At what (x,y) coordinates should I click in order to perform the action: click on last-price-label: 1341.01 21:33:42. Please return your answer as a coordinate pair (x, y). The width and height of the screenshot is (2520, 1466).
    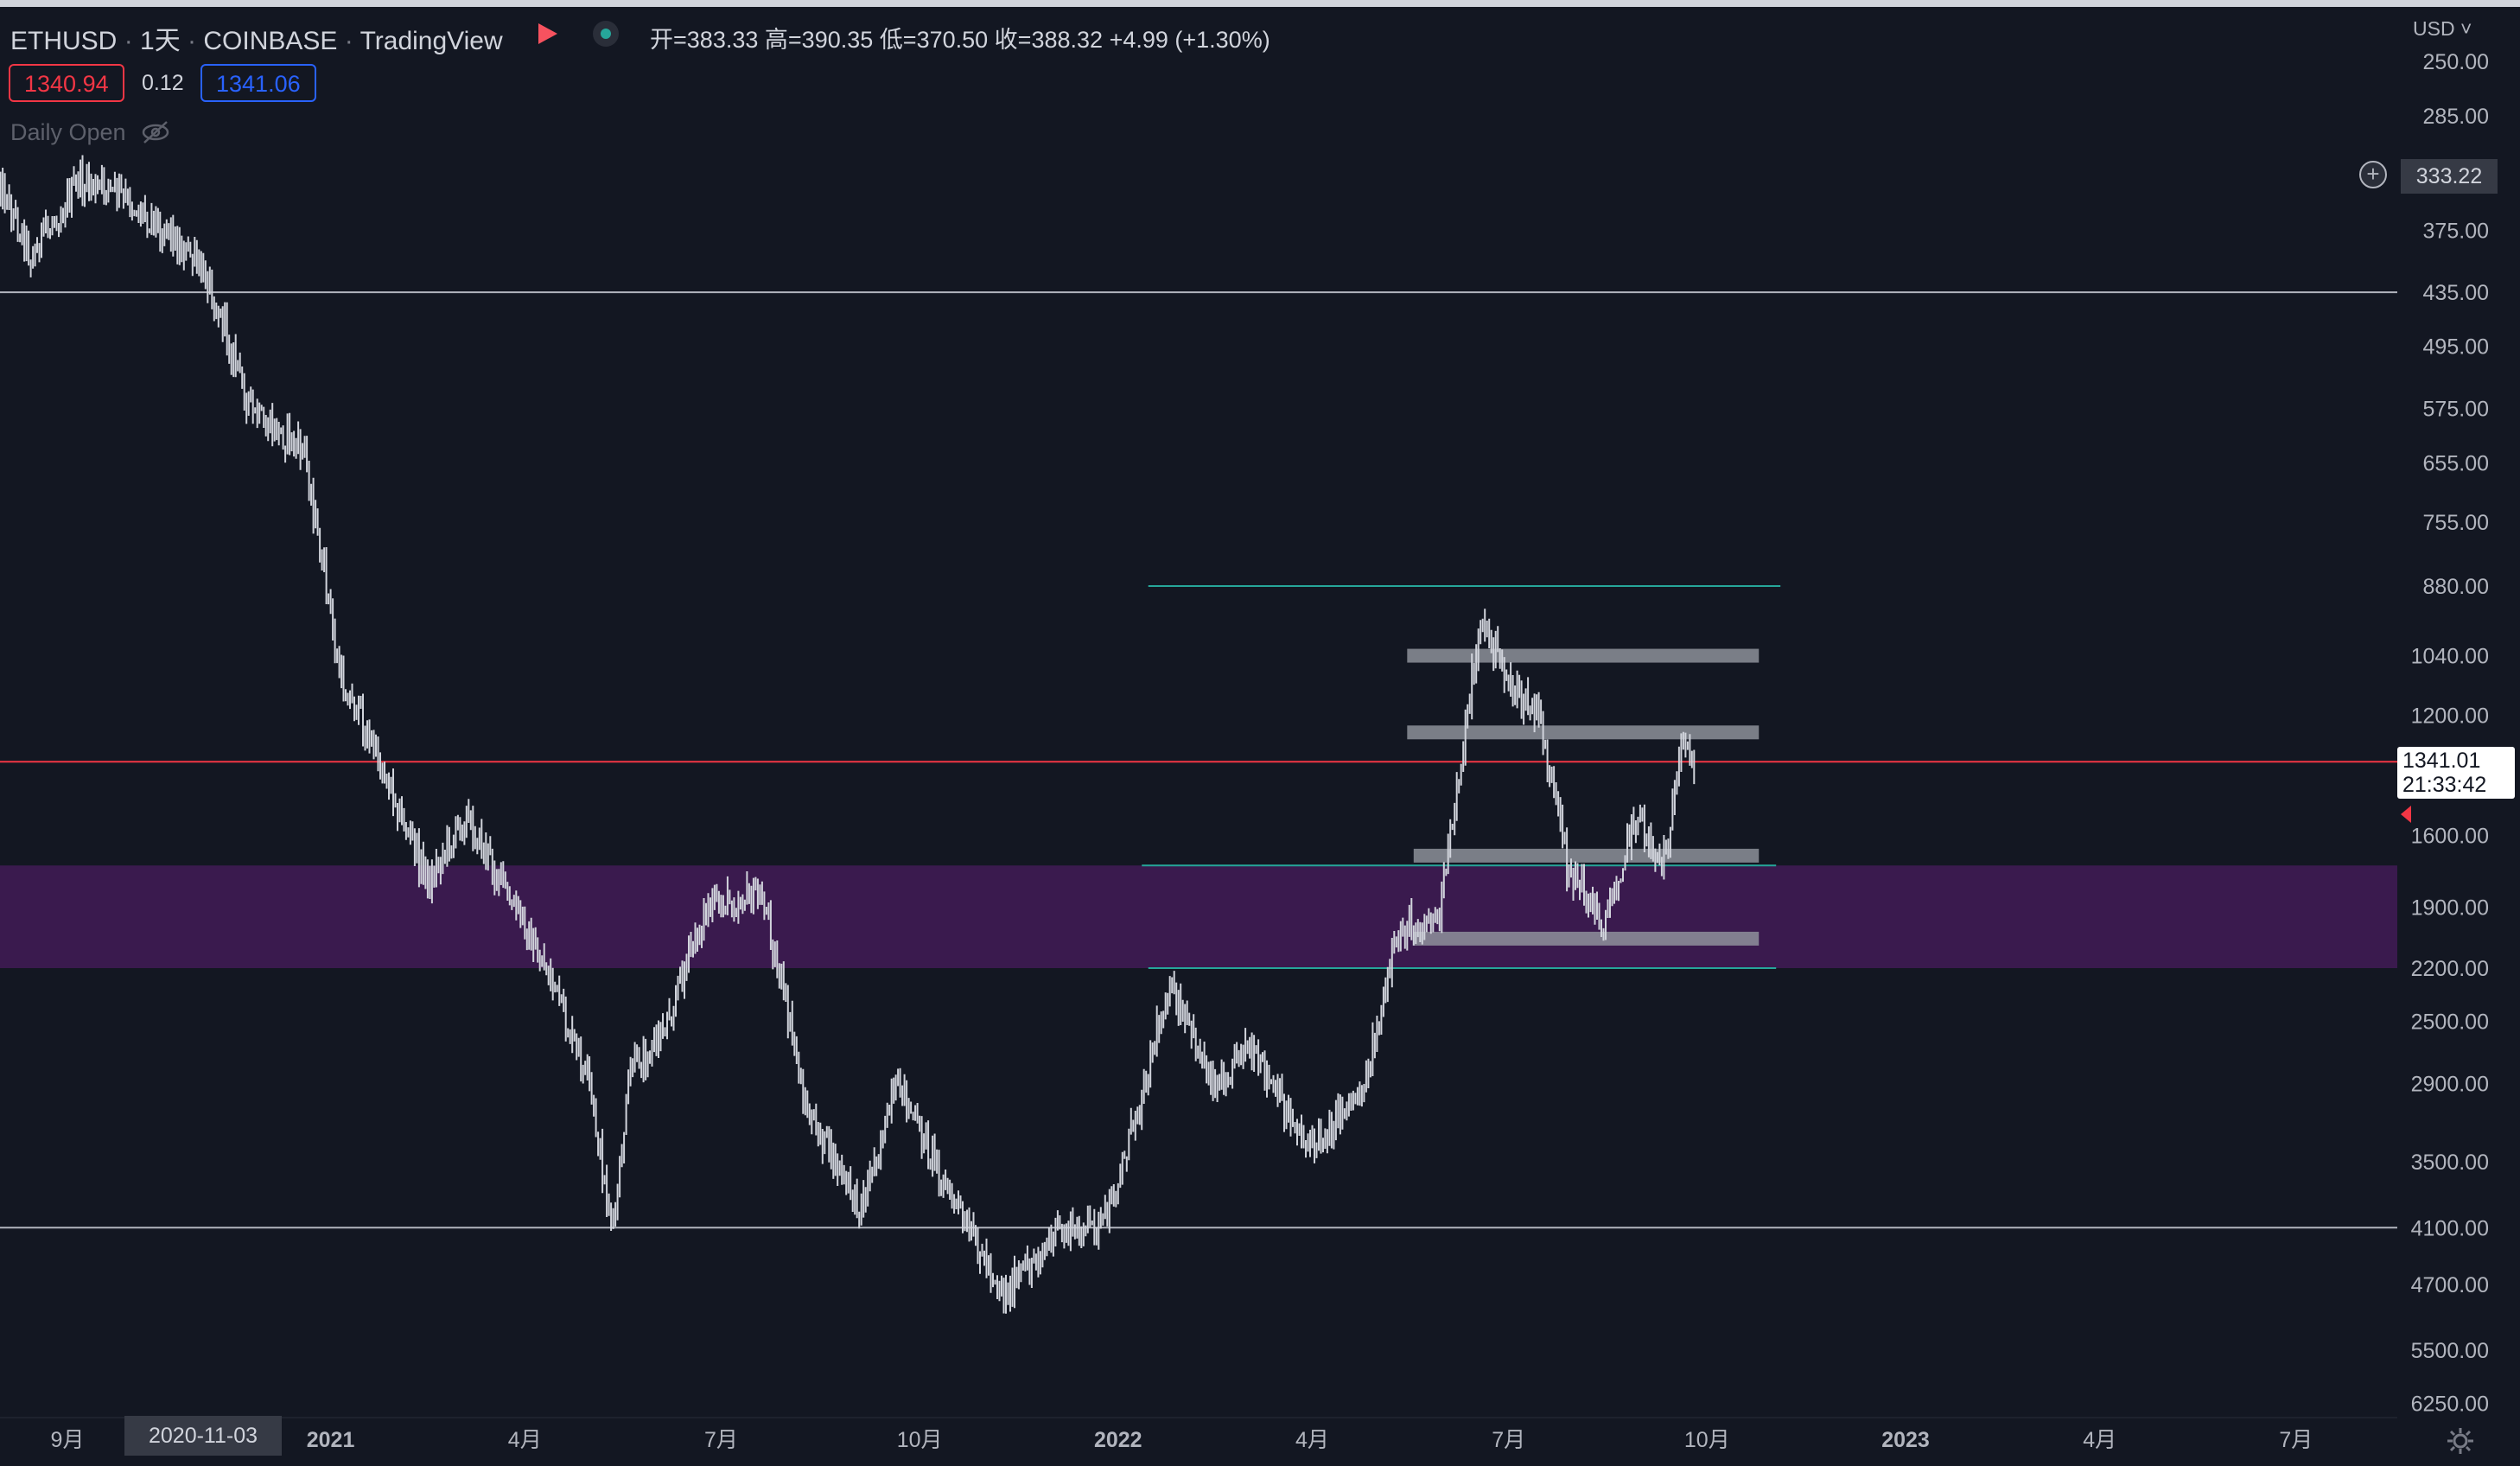
    Looking at the image, I should click on (2456, 773).